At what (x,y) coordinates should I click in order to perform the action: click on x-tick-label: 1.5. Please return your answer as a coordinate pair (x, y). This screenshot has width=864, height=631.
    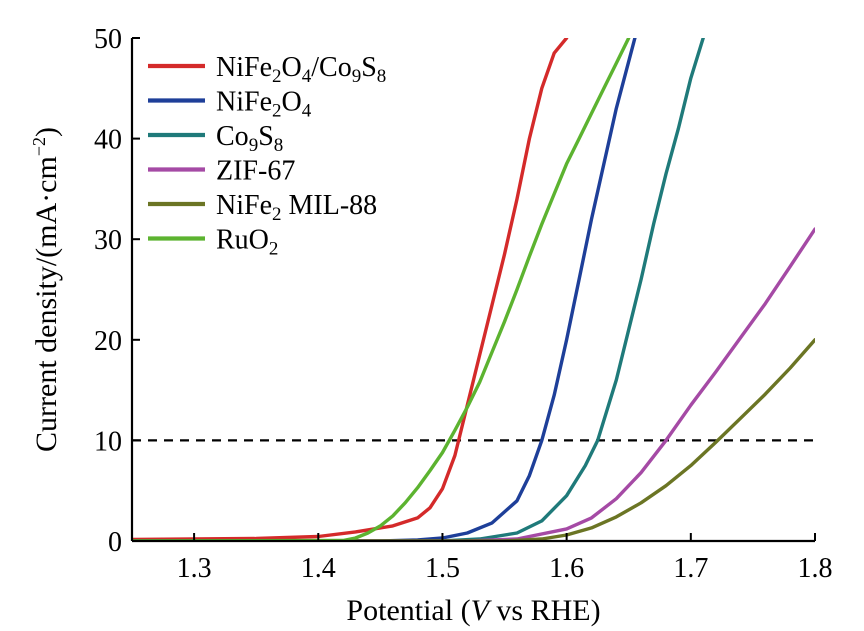
    Looking at the image, I should click on (442, 568).